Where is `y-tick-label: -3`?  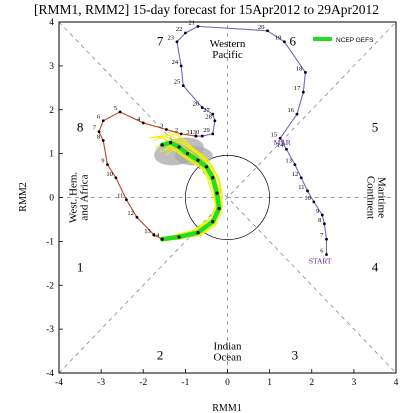 y-tick-label: -3 is located at coordinates (50, 330).